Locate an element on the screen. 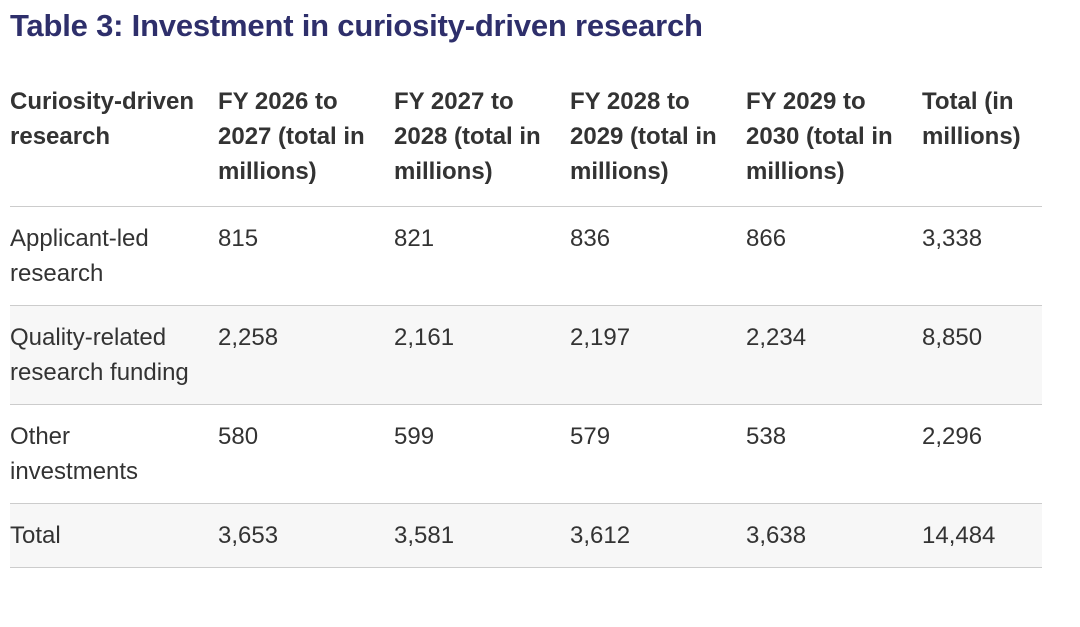 This screenshot has width=1080, height=627. row-label: Total is located at coordinates (35, 535).